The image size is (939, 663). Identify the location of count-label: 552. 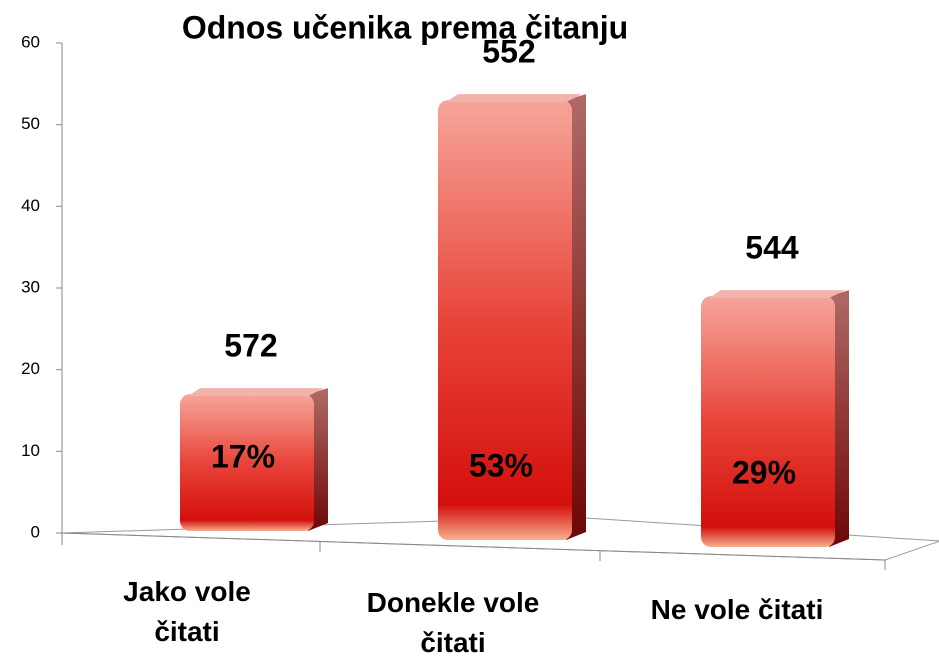
(508, 52).